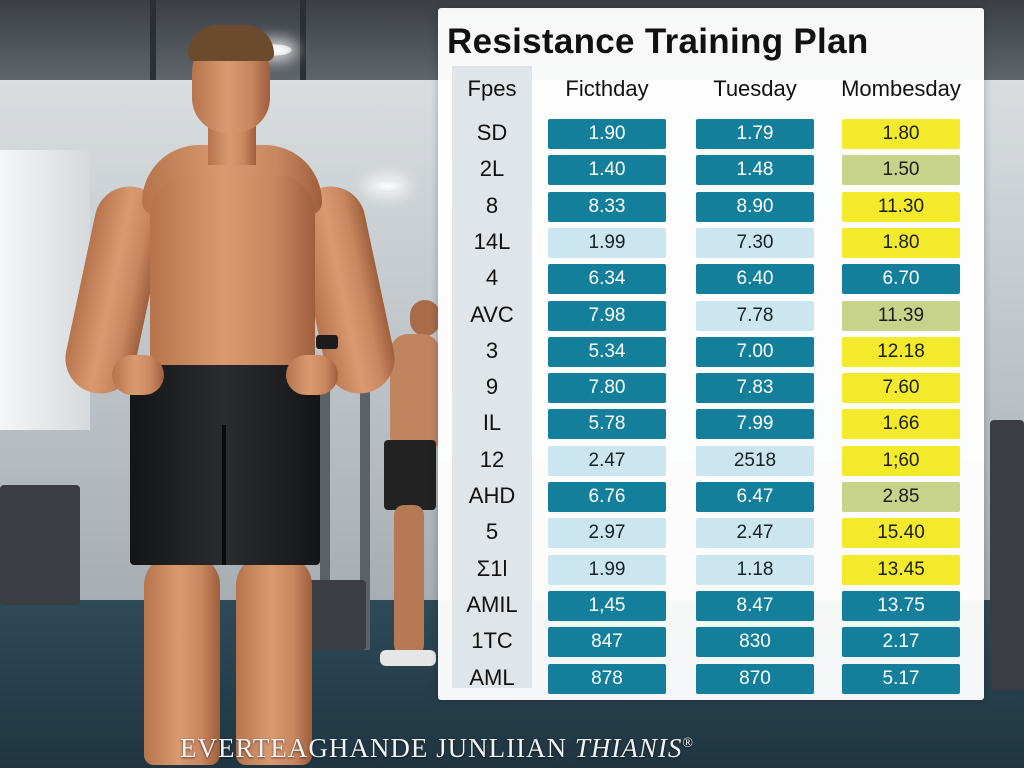  What do you see at coordinates (607, 88) in the screenshot?
I see `column-header-day-1: Ficthday` at bounding box center [607, 88].